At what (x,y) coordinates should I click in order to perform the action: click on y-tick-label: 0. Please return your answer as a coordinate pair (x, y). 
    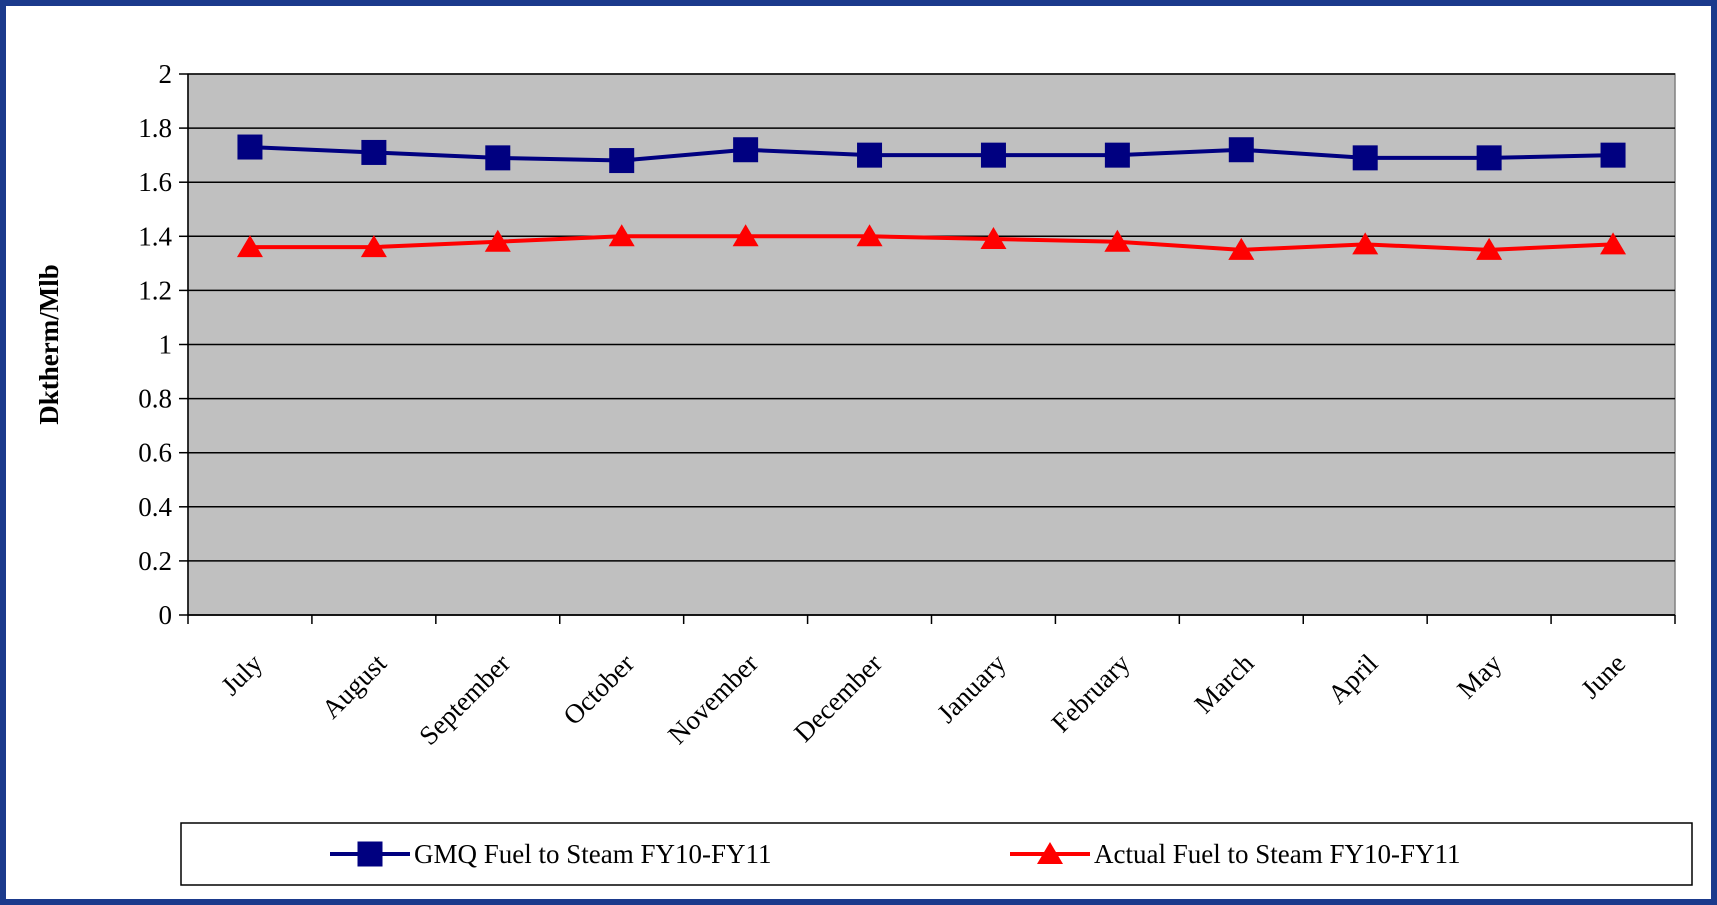
    Looking at the image, I should click on (166, 615).